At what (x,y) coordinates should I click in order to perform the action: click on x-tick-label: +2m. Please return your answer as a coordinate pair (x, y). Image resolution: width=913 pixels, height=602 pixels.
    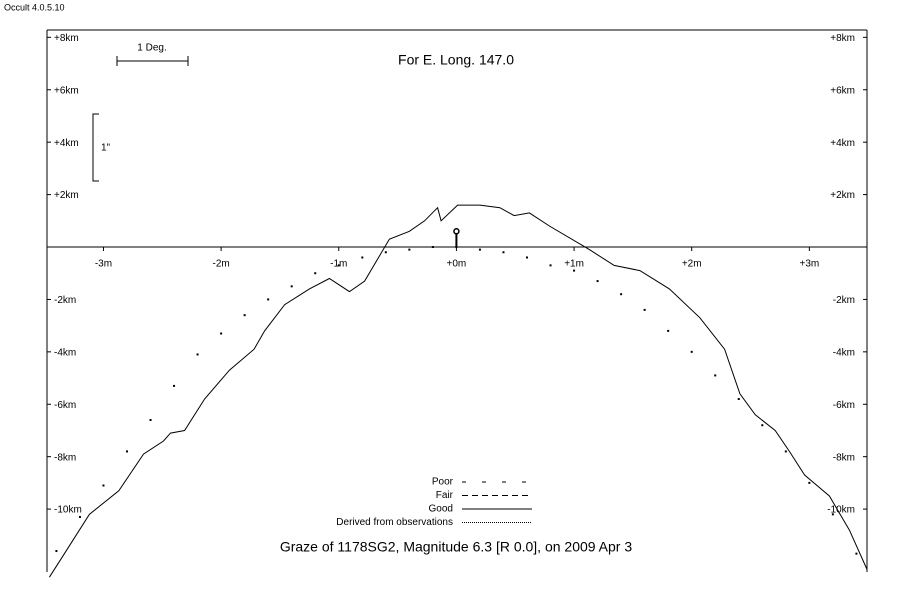
    Looking at the image, I should click on (692, 264).